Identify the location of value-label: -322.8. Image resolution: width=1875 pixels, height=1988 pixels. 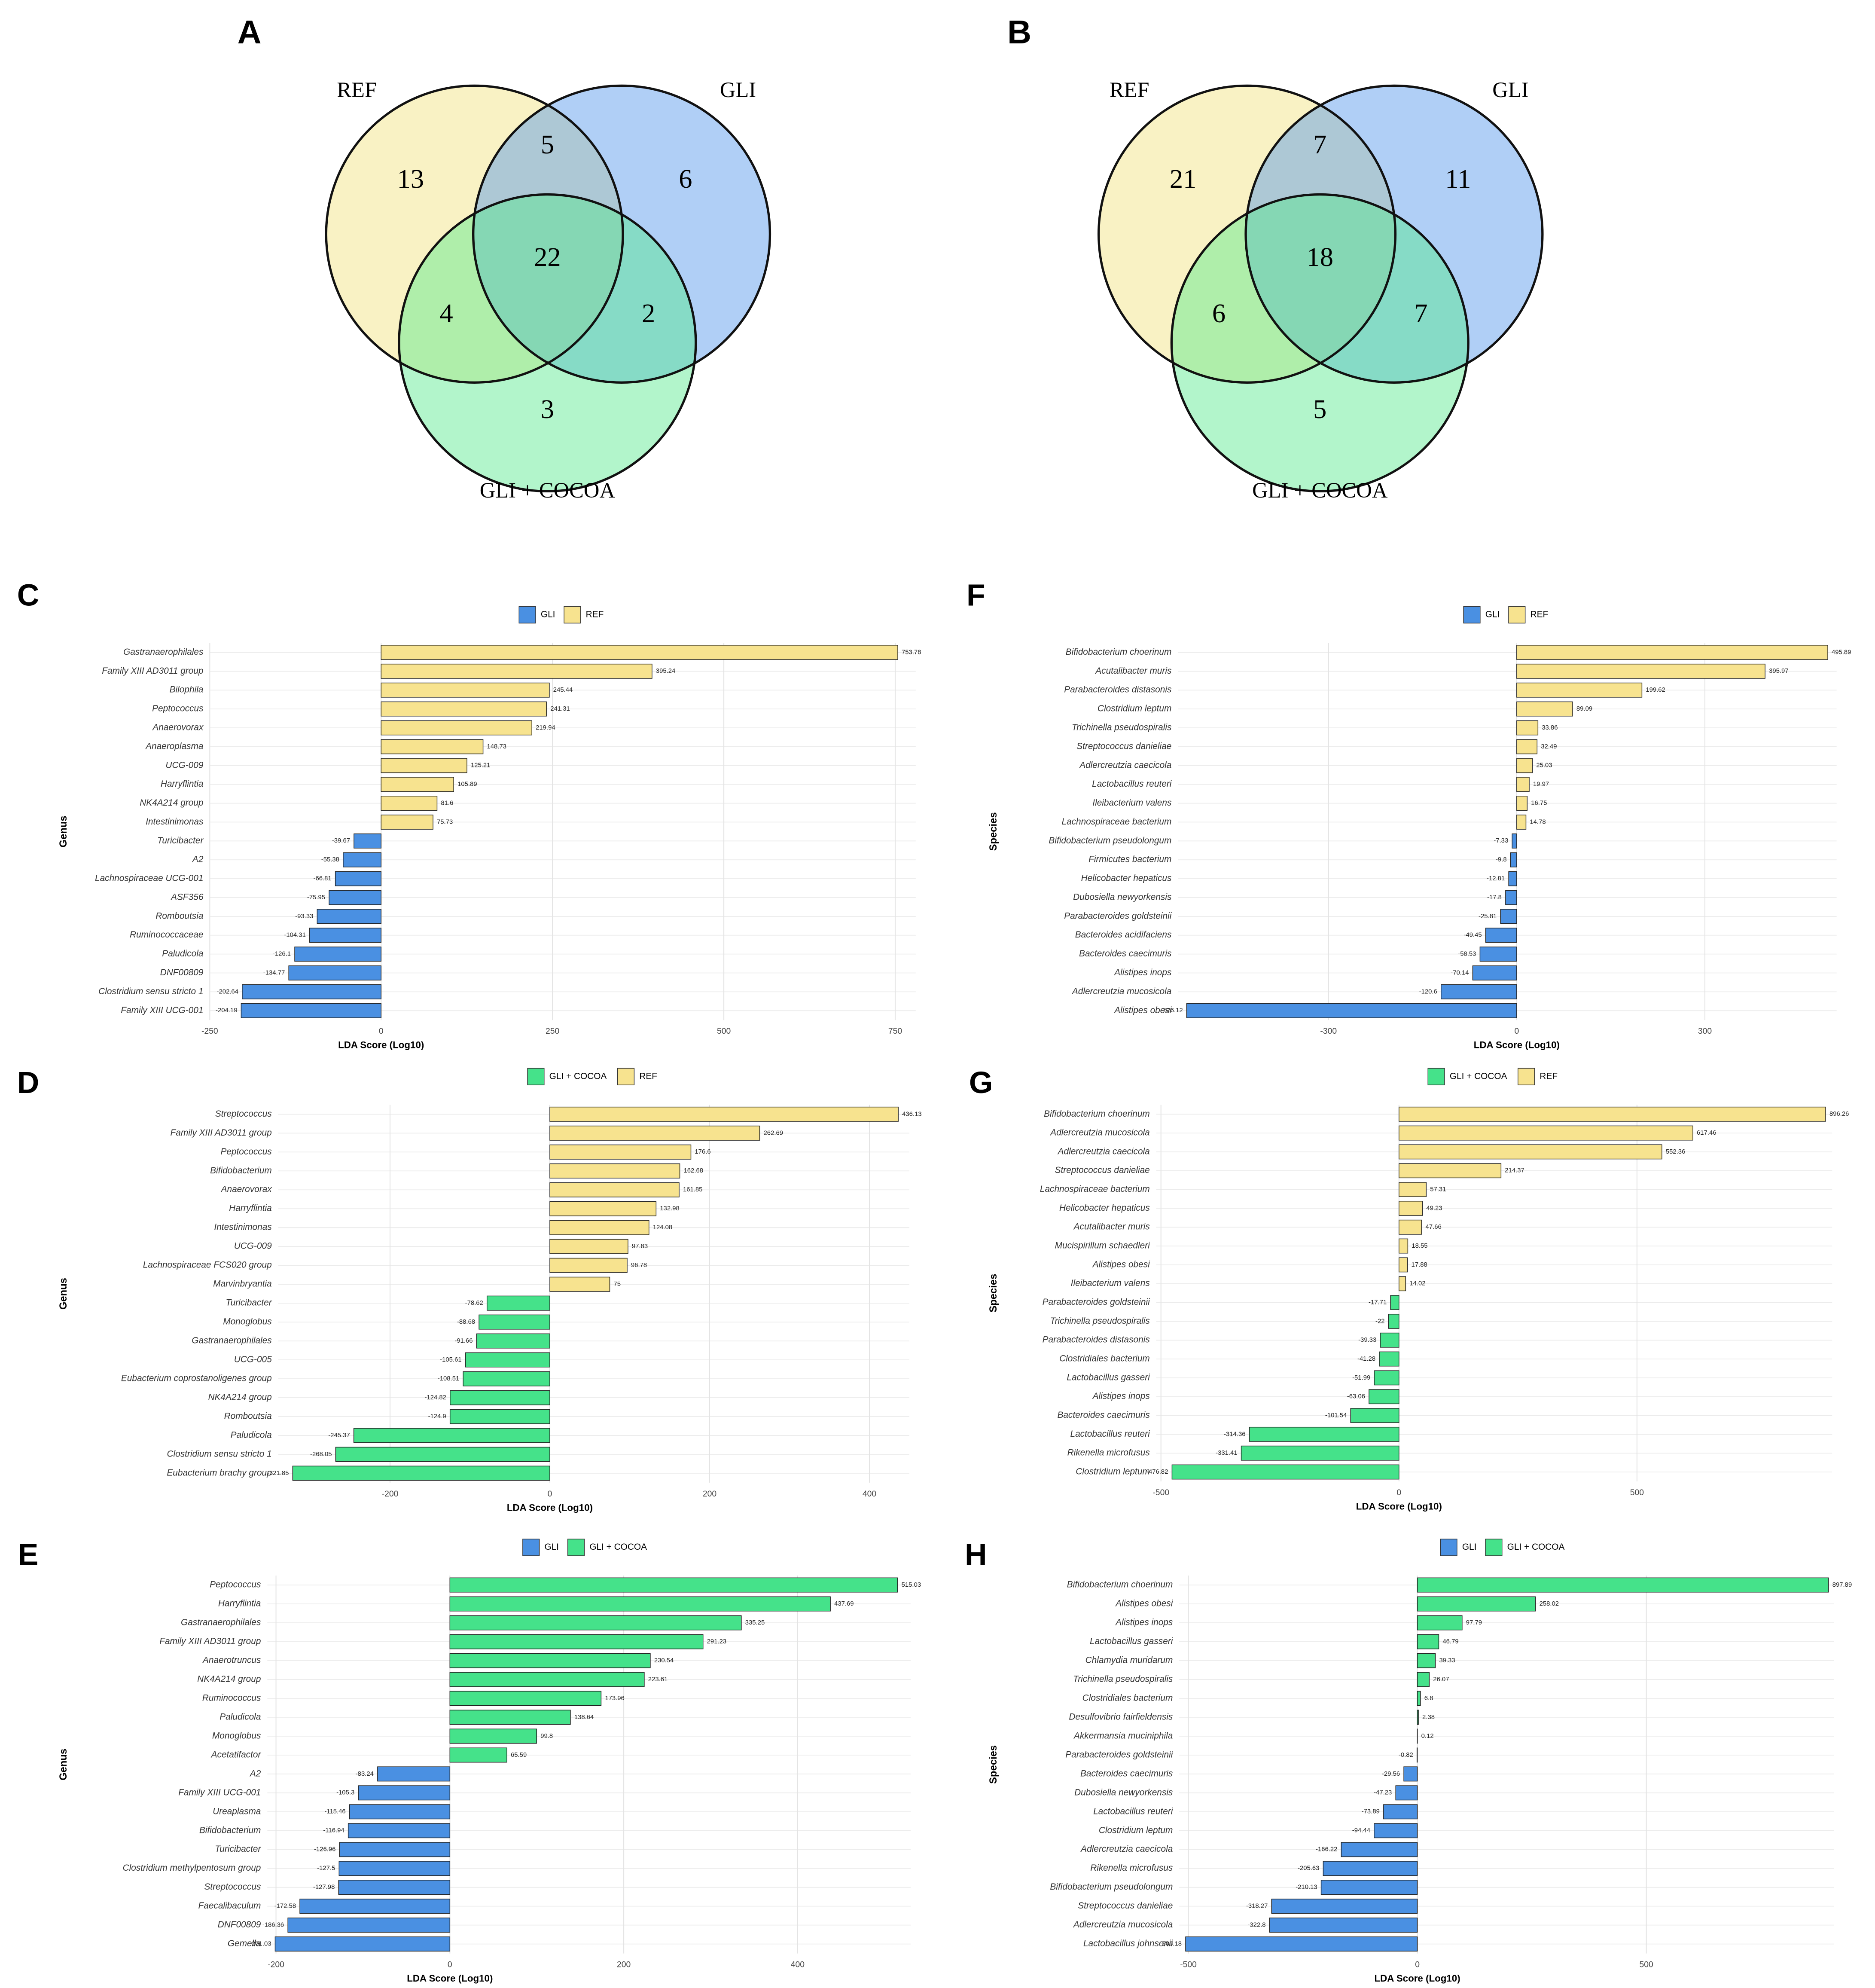
(1256, 1925).